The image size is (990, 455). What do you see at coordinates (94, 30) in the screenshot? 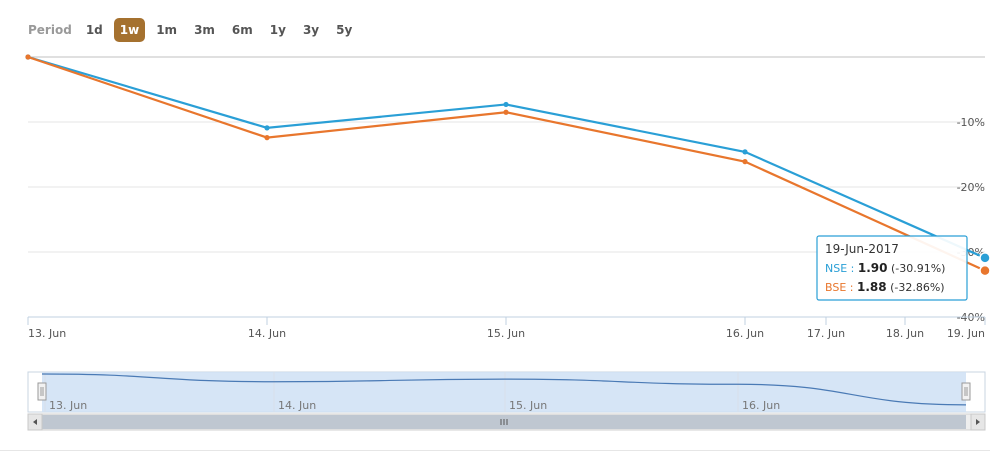
I see `range-button-1d: 1d` at bounding box center [94, 30].